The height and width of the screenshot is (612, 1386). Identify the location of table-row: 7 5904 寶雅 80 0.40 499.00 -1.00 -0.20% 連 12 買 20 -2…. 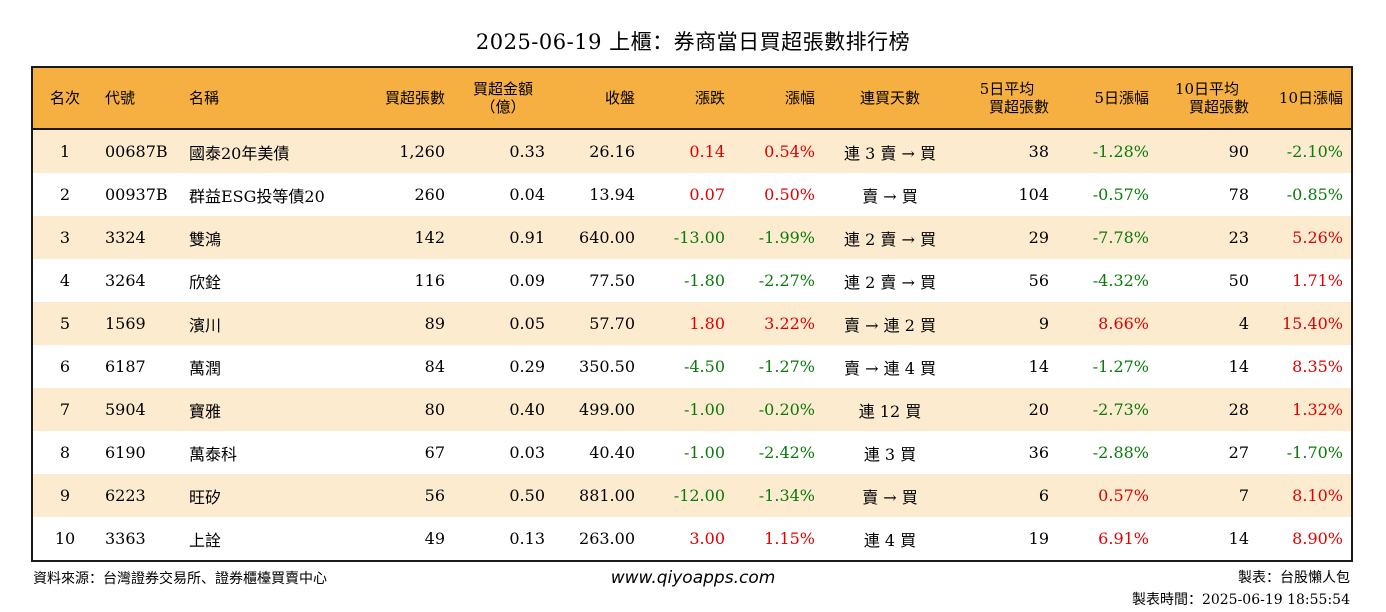
(692, 409).